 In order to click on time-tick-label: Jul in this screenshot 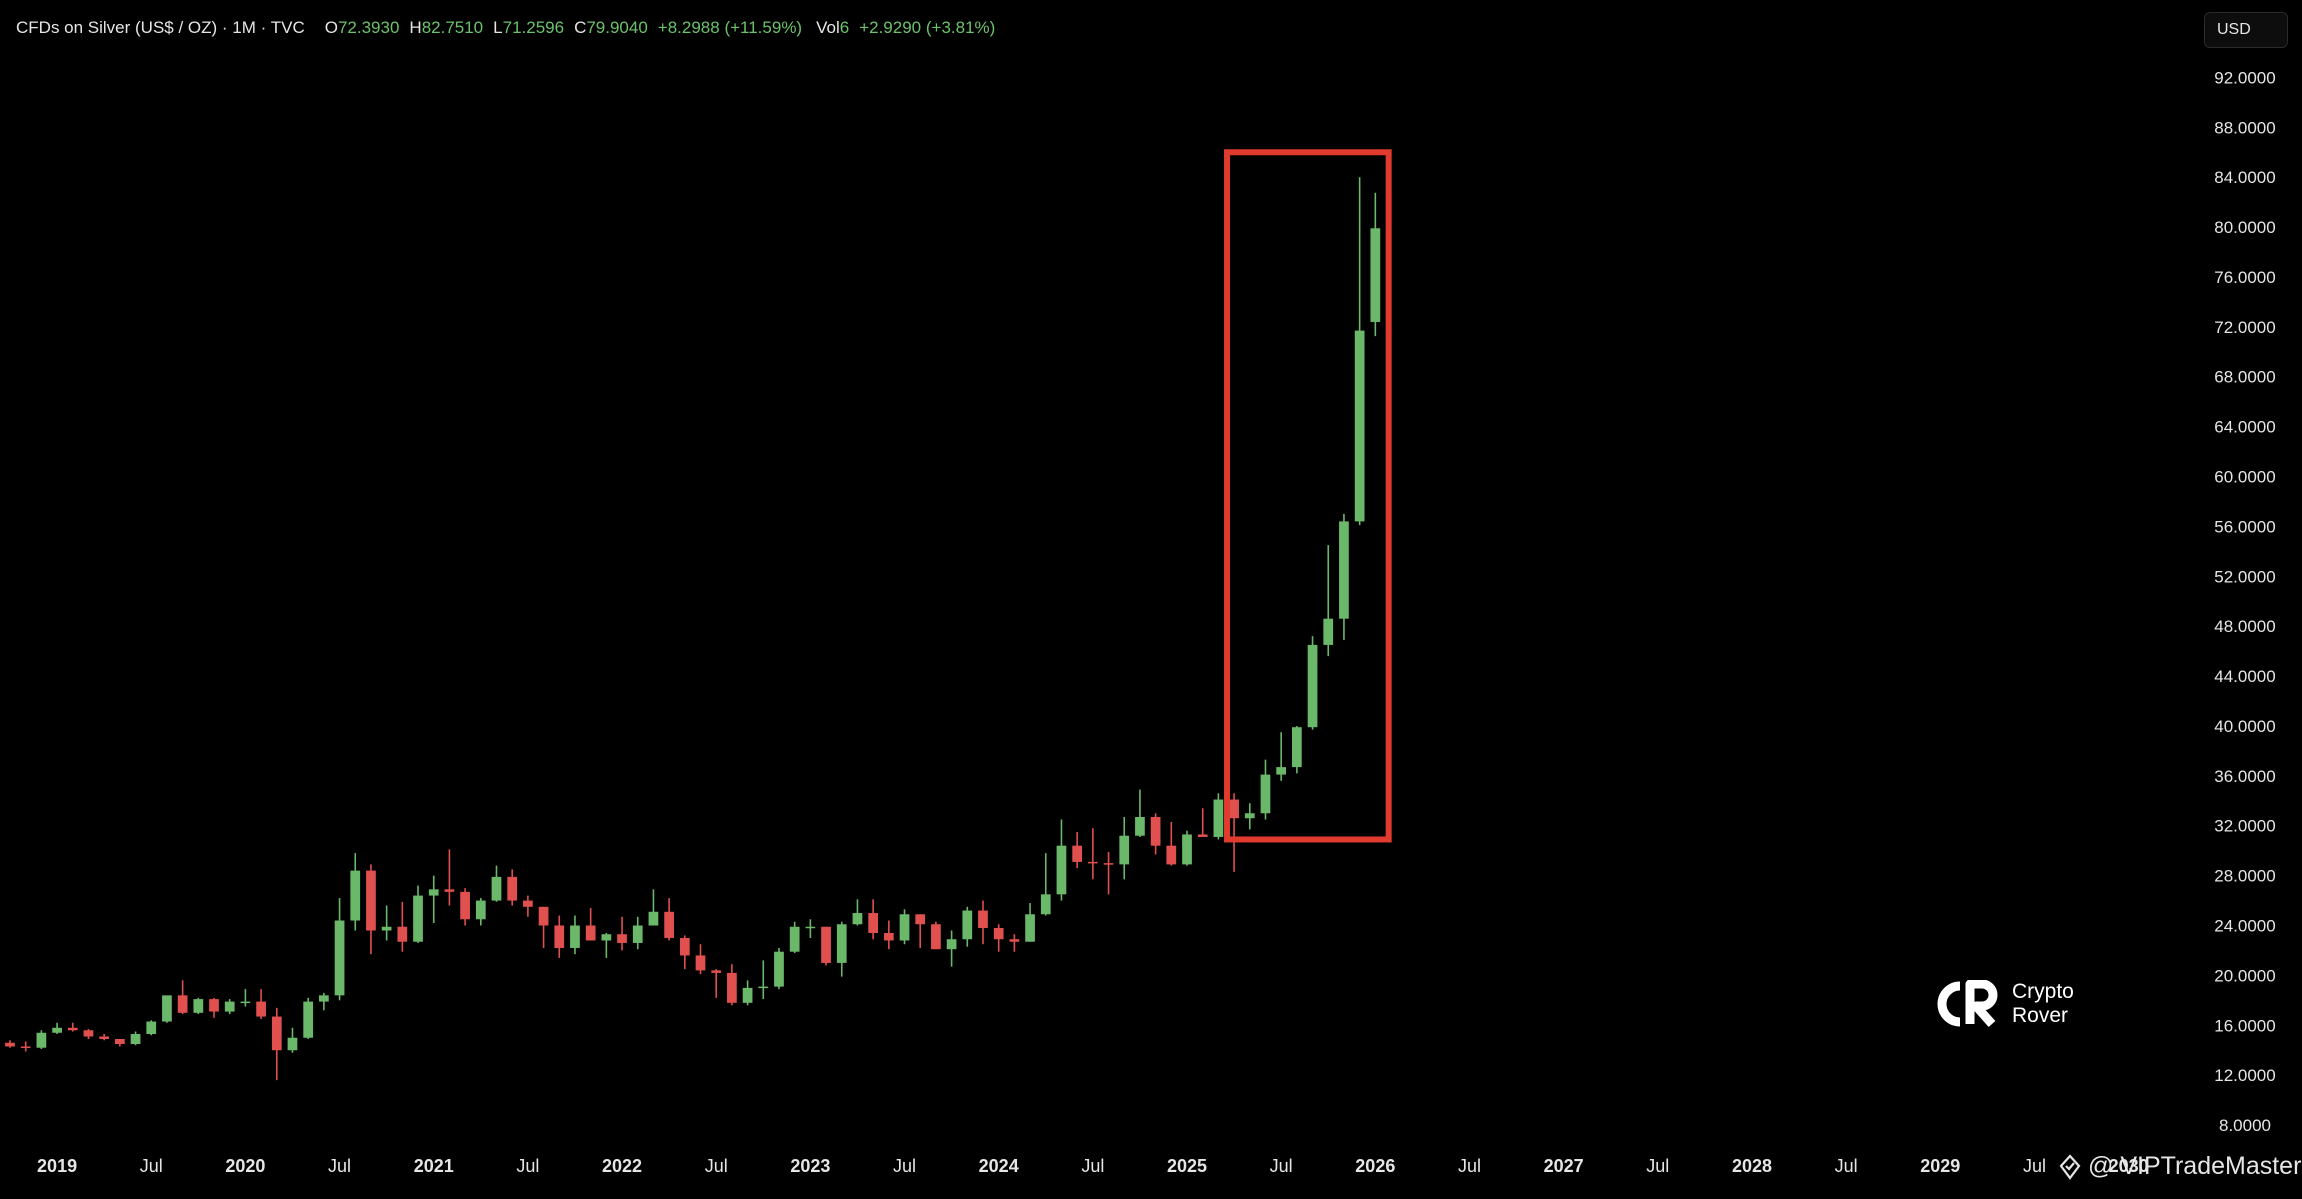, I will do `click(527, 1166)`.